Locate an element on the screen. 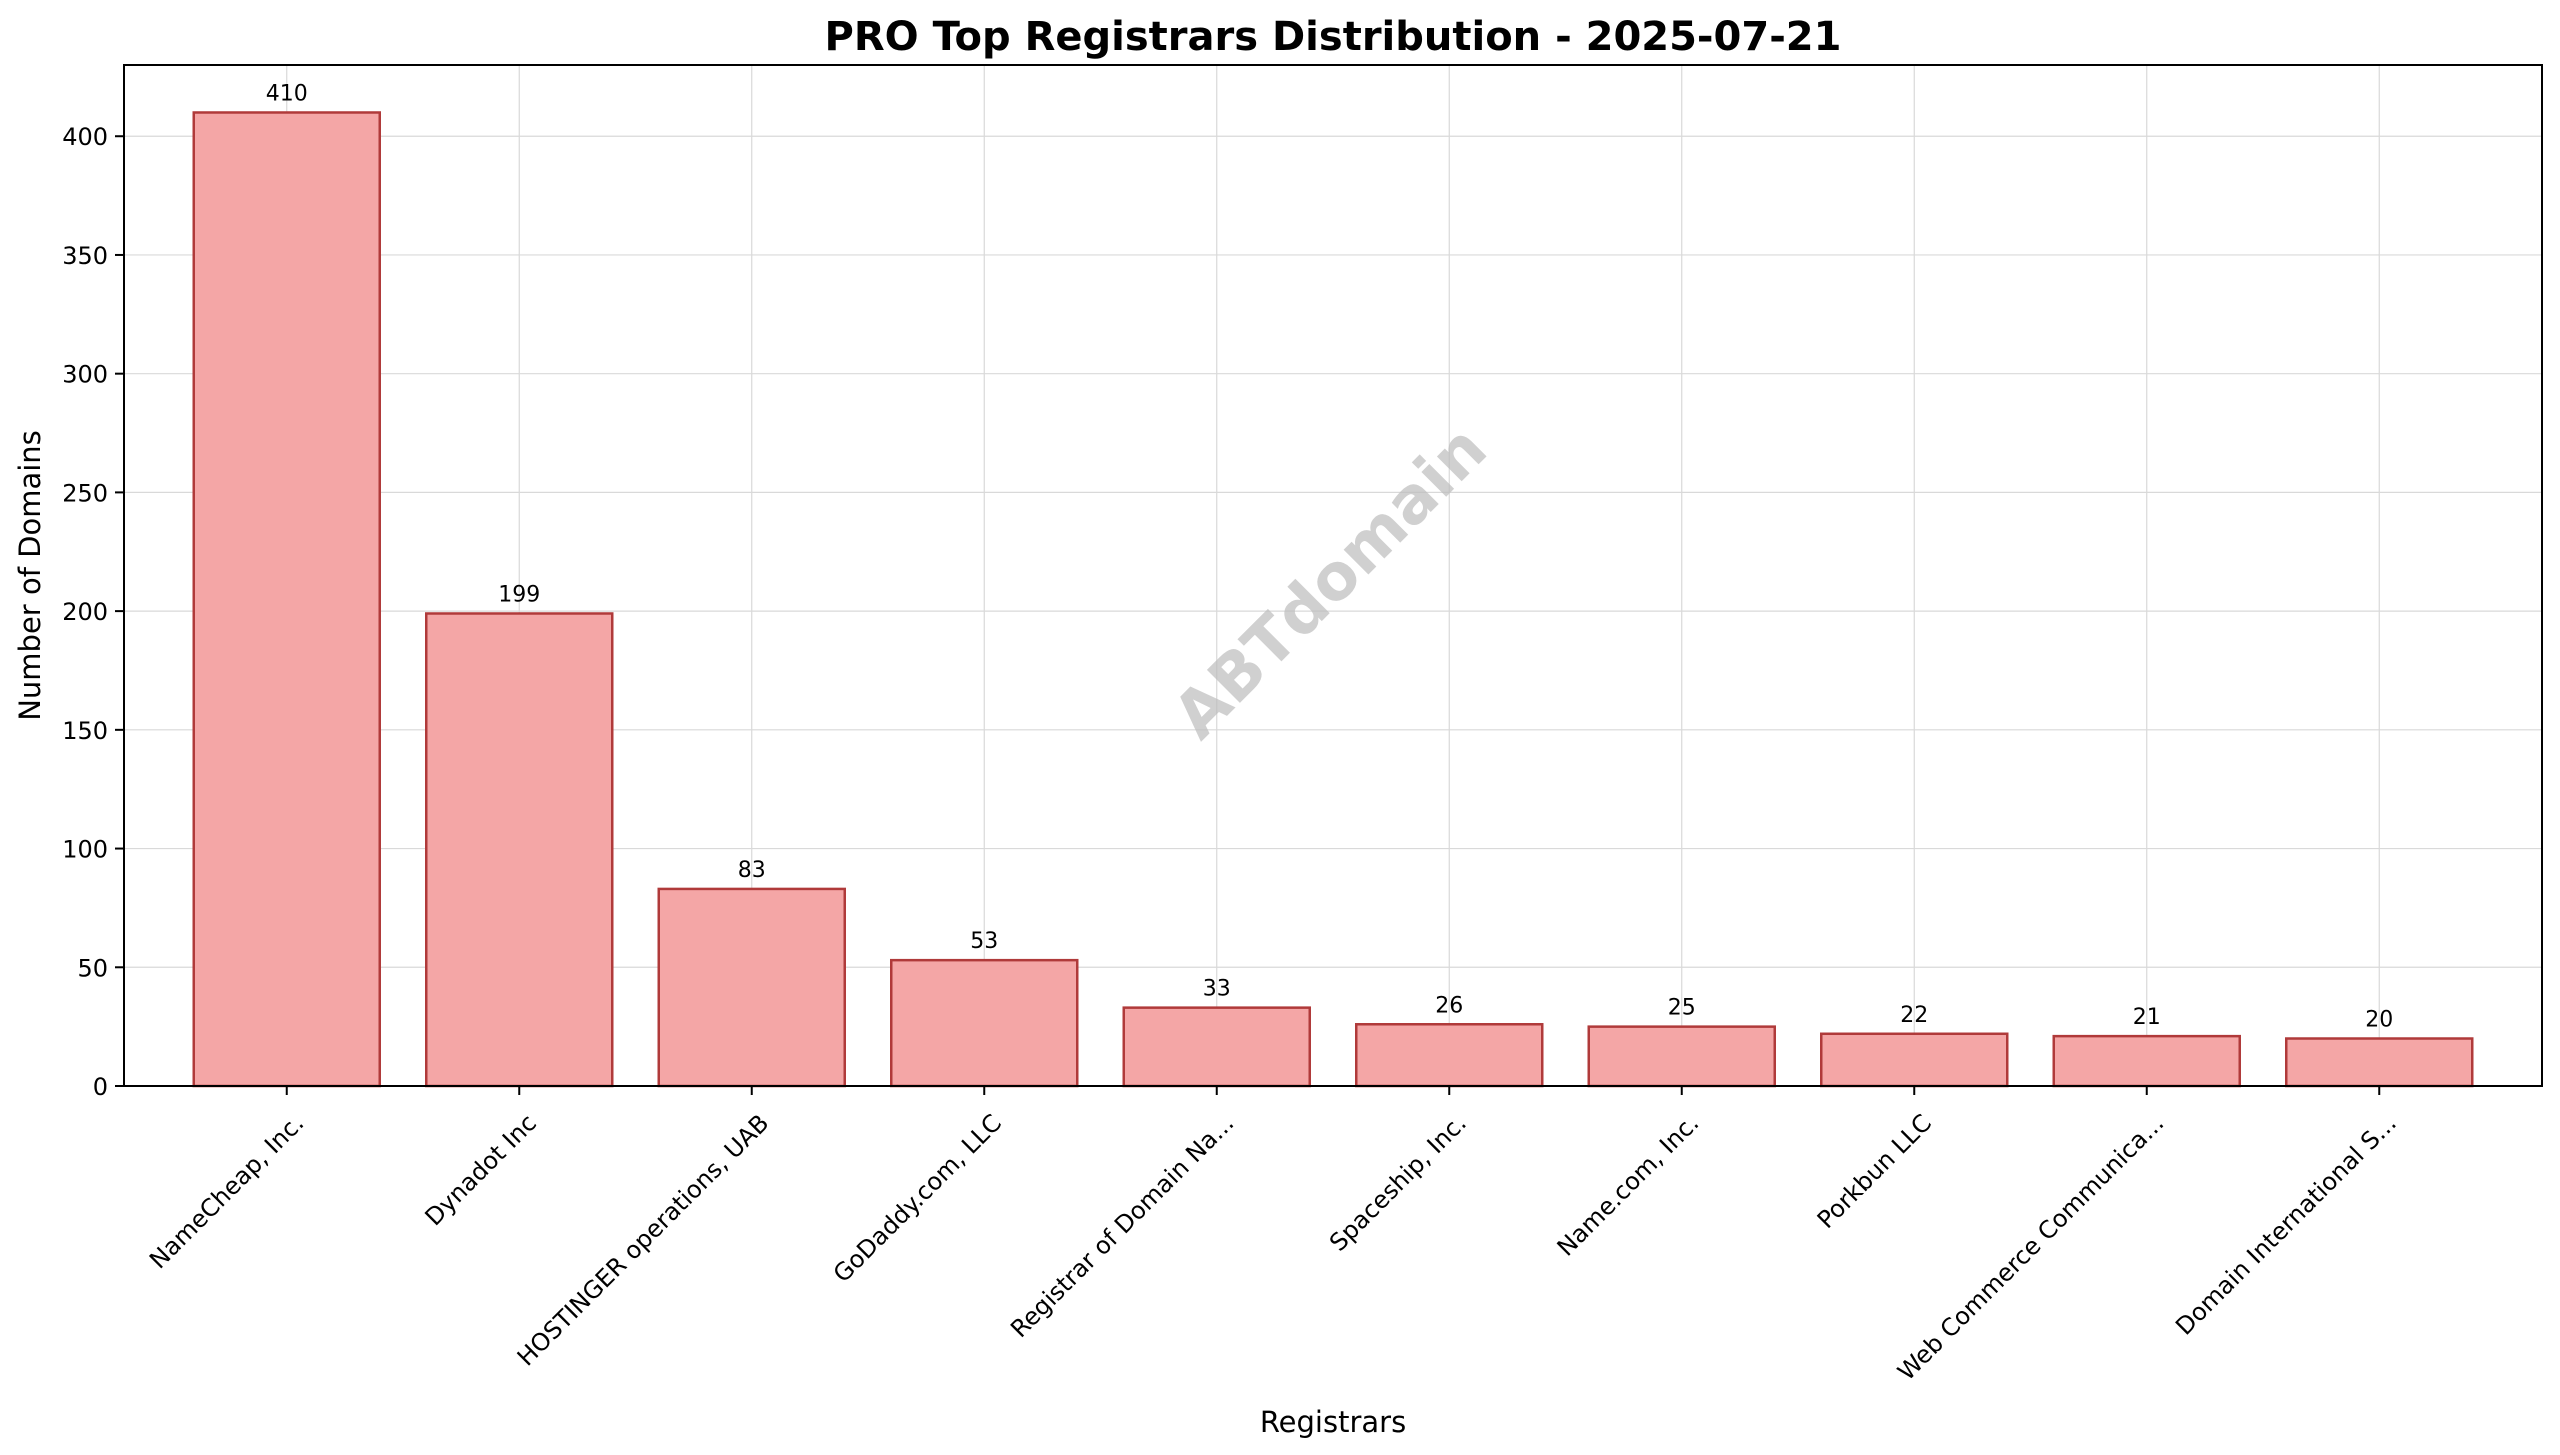 The image size is (2560, 1455). bar-value-label-5: 26 is located at coordinates (1449, 1005).